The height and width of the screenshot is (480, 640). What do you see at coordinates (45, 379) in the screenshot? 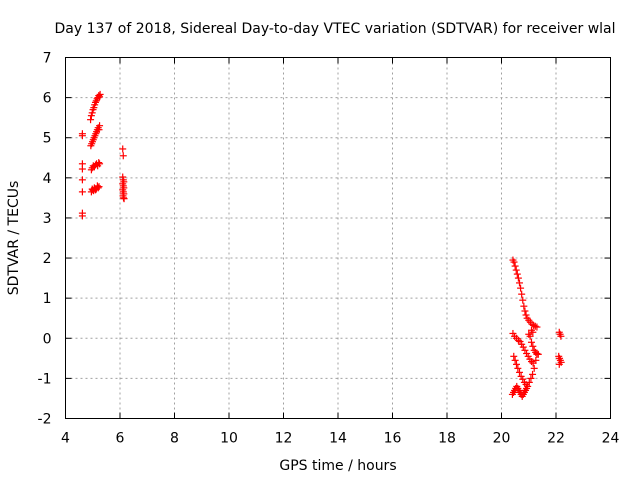
I see `y-tick-label: -1` at bounding box center [45, 379].